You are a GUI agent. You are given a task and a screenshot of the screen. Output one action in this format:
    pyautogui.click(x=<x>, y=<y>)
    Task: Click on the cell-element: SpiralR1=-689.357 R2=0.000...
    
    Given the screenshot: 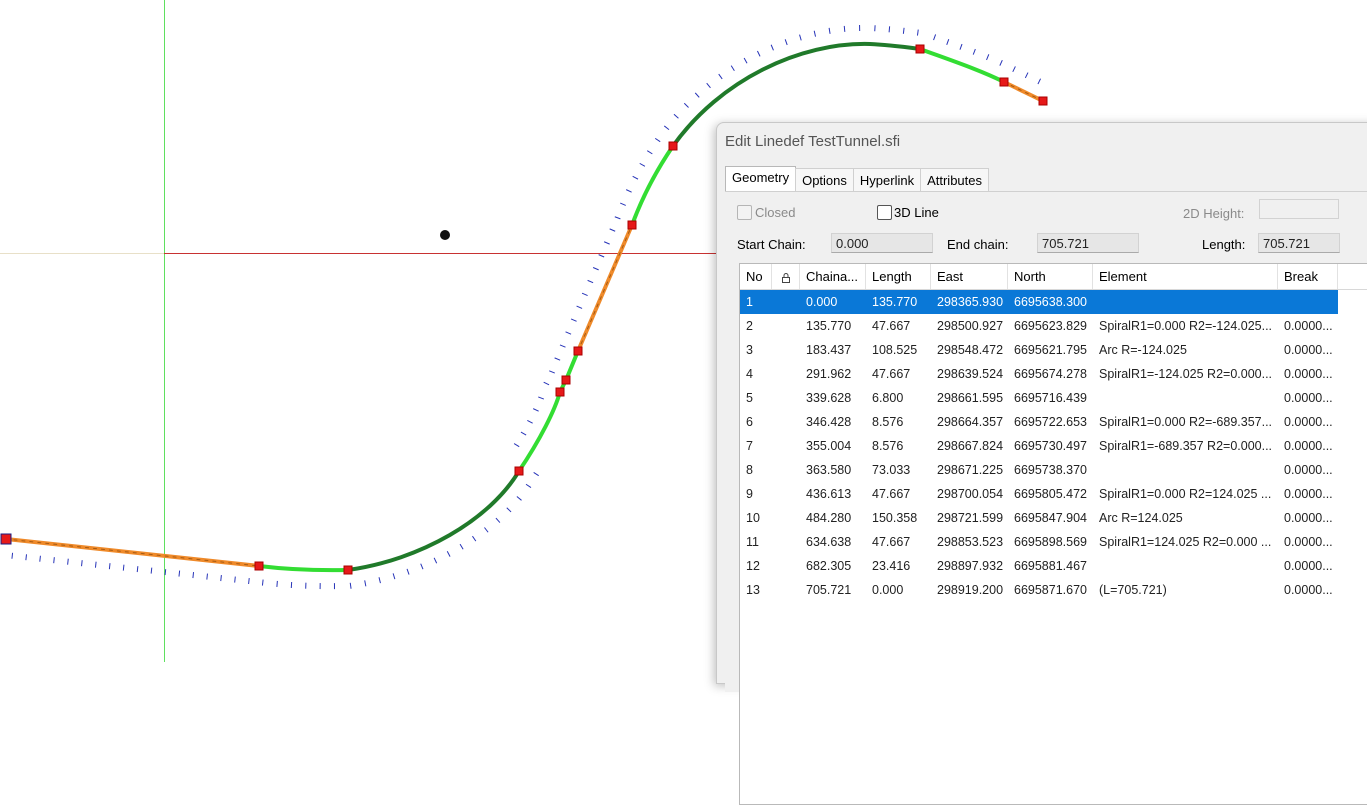 What is the action you would take?
    pyautogui.click(x=1185, y=446)
    